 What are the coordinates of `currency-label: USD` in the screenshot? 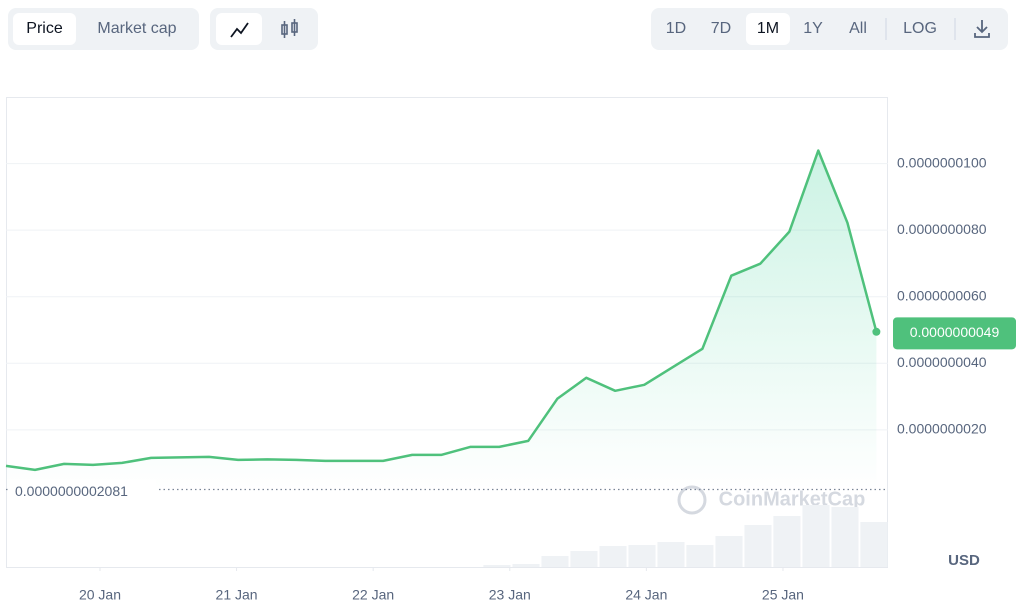 It's located at (964, 560).